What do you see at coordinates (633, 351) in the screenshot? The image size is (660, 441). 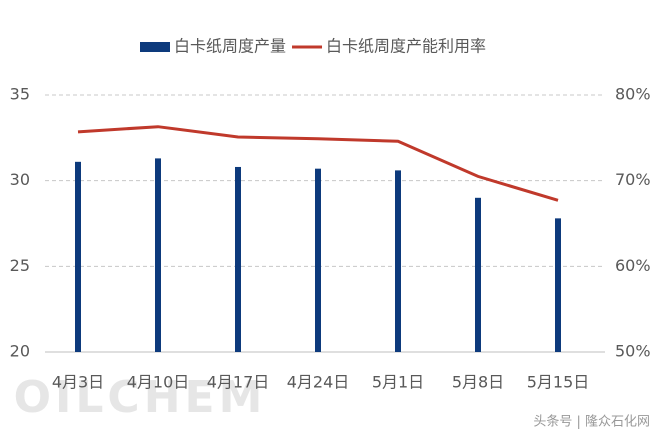 I see `y2-tick-label: 50%` at bounding box center [633, 351].